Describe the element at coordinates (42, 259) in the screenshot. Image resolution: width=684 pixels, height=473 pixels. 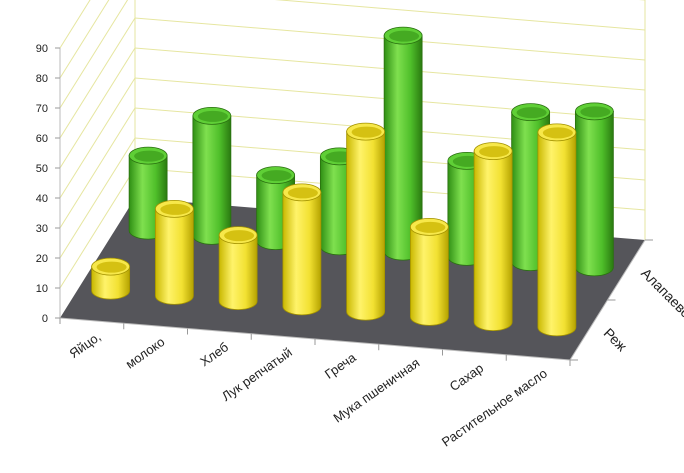
I see `y-tick-label: 20` at that location.